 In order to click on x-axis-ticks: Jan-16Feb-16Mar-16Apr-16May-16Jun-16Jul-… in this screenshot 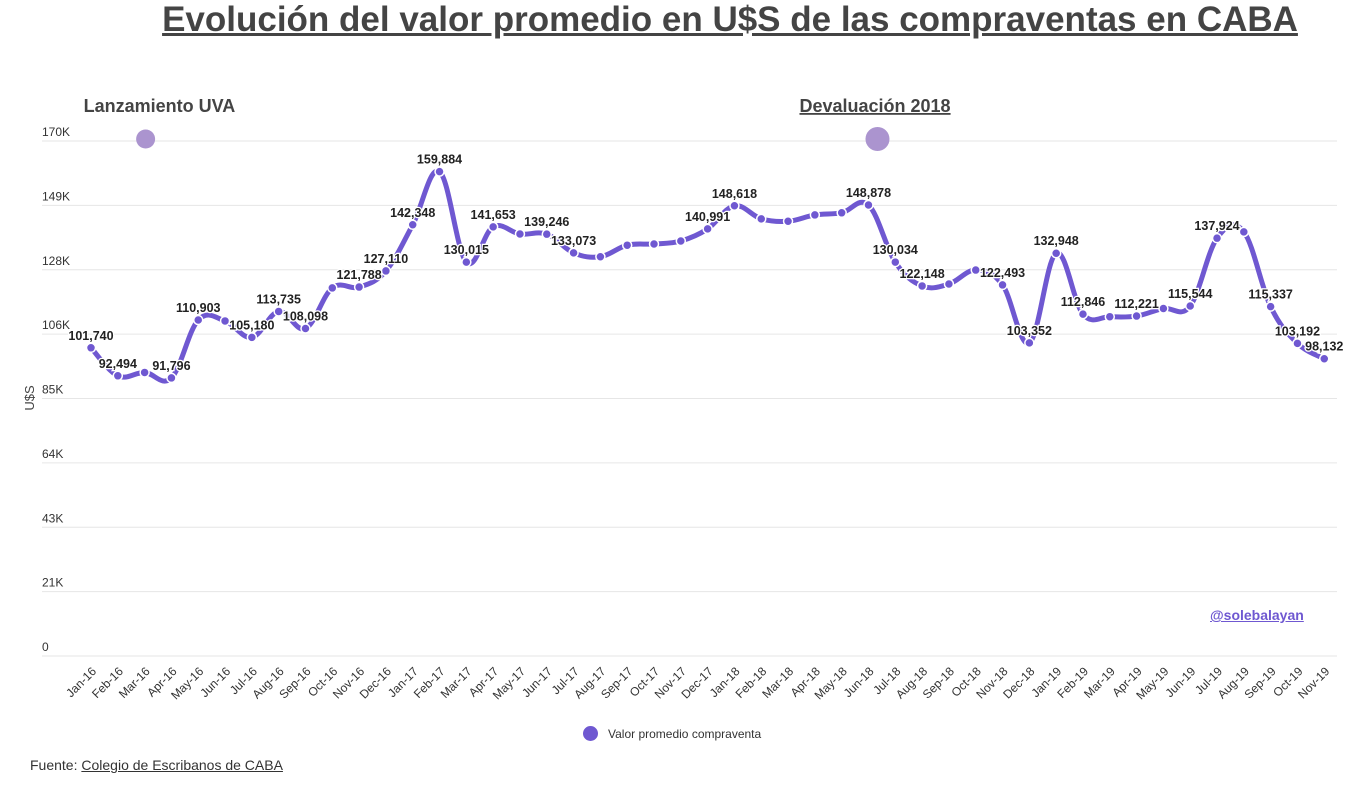, I will do `click(697, 683)`.